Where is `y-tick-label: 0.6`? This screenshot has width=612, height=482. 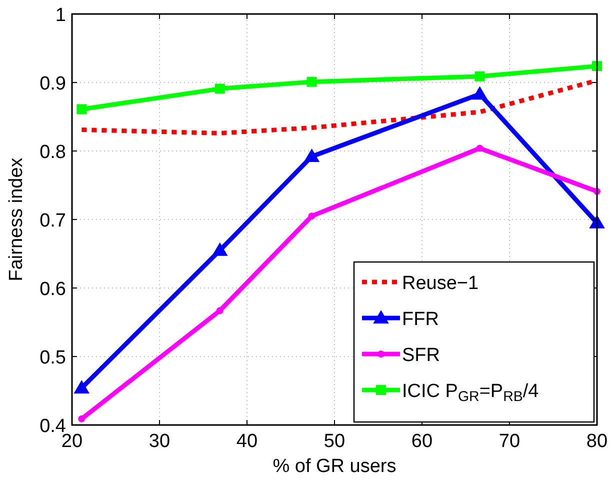
y-tick-label: 0.6 is located at coordinates (53, 289).